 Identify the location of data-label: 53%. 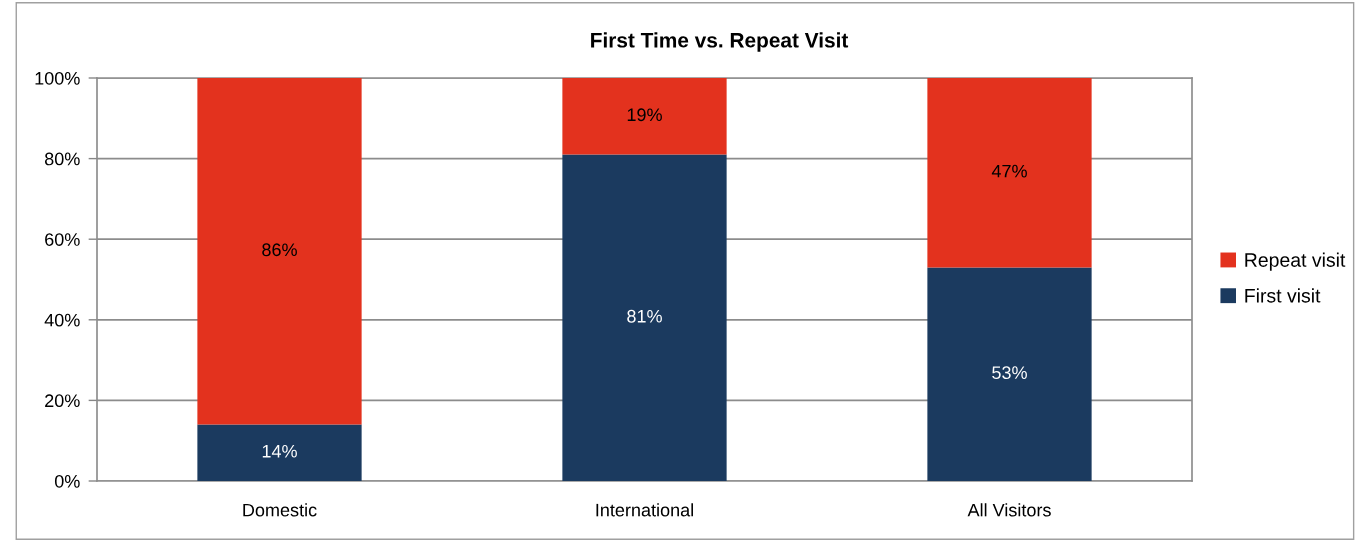
(1009, 373).